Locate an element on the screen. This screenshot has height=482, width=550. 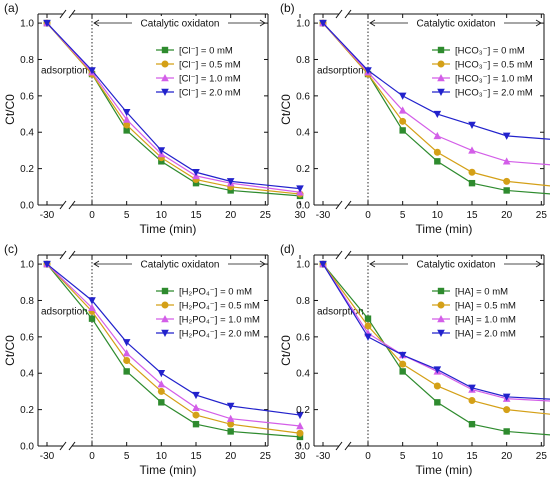
panel-label: (b) is located at coordinates (287, 8).